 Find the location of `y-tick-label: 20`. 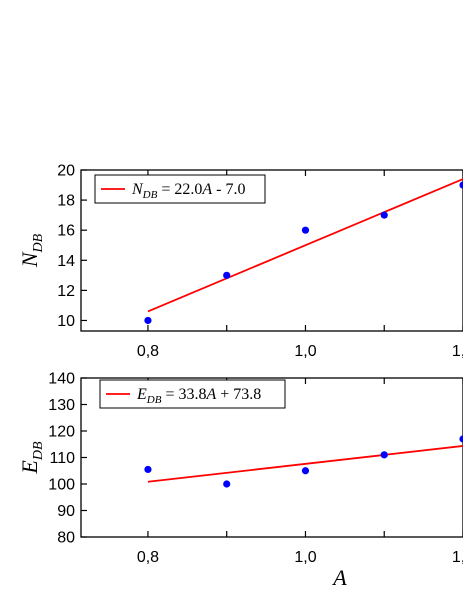

y-tick-label: 20 is located at coordinates (66, 171).